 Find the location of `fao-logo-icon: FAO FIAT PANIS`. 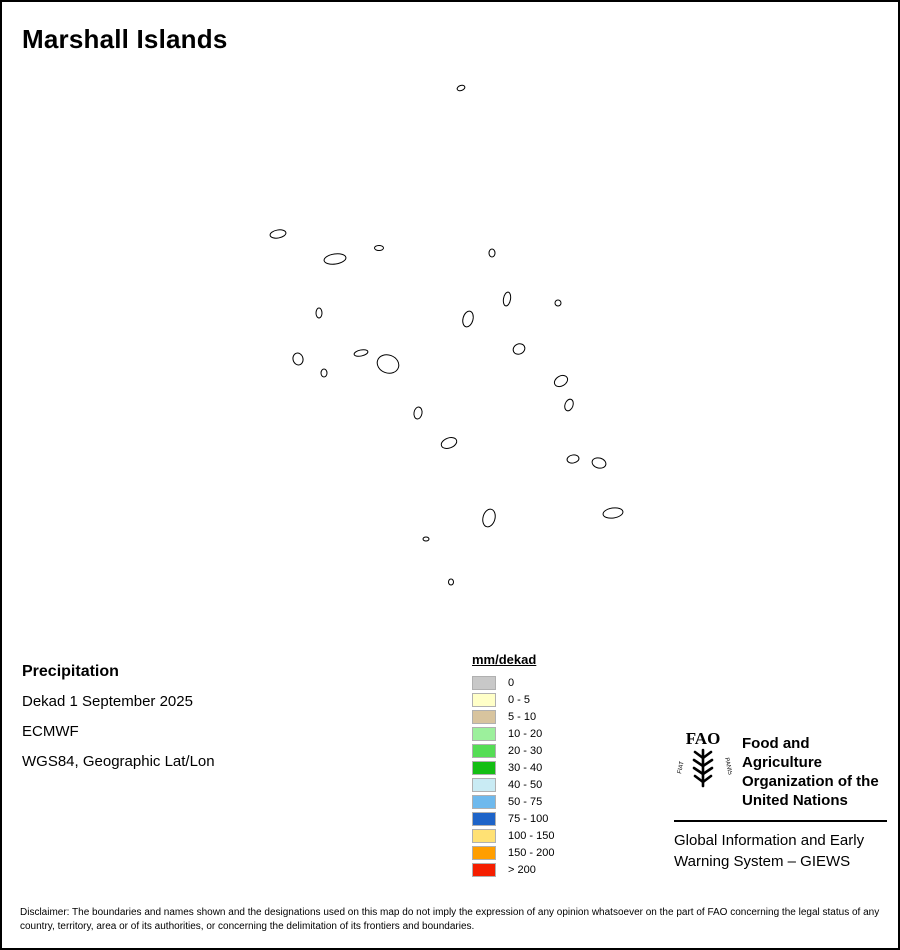

fao-logo-icon: FAO FIAT PANIS is located at coordinates (704, 758).